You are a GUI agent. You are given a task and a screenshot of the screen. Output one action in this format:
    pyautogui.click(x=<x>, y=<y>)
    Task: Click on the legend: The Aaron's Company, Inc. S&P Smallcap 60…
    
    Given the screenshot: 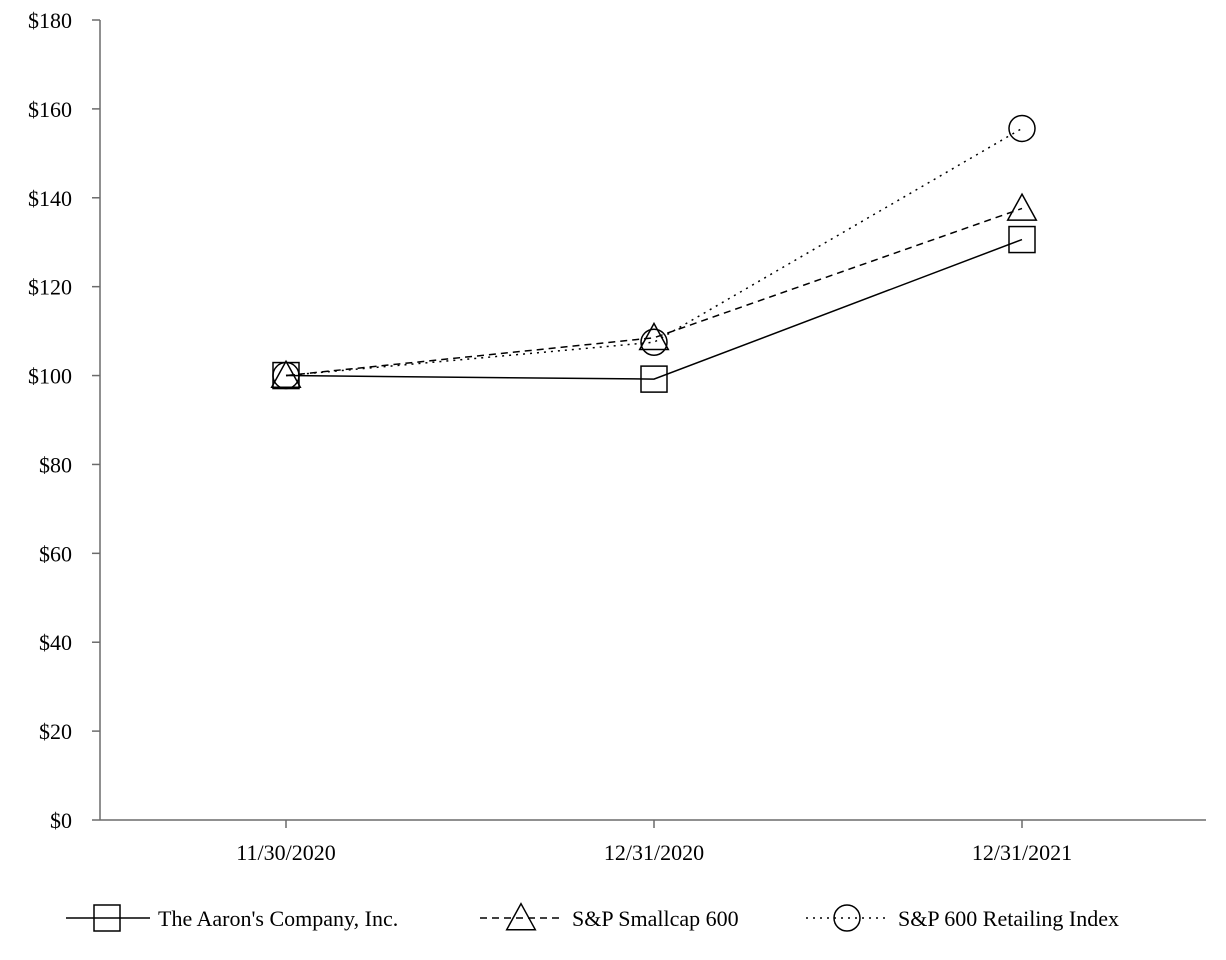 What is the action you would take?
    pyautogui.click(x=592, y=917)
    